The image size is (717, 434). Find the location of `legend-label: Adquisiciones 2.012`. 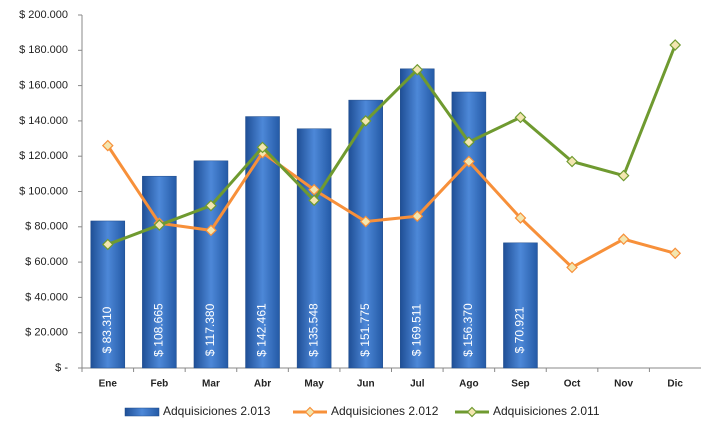

legend-label: Adquisiciones 2.012 is located at coordinates (385, 411).